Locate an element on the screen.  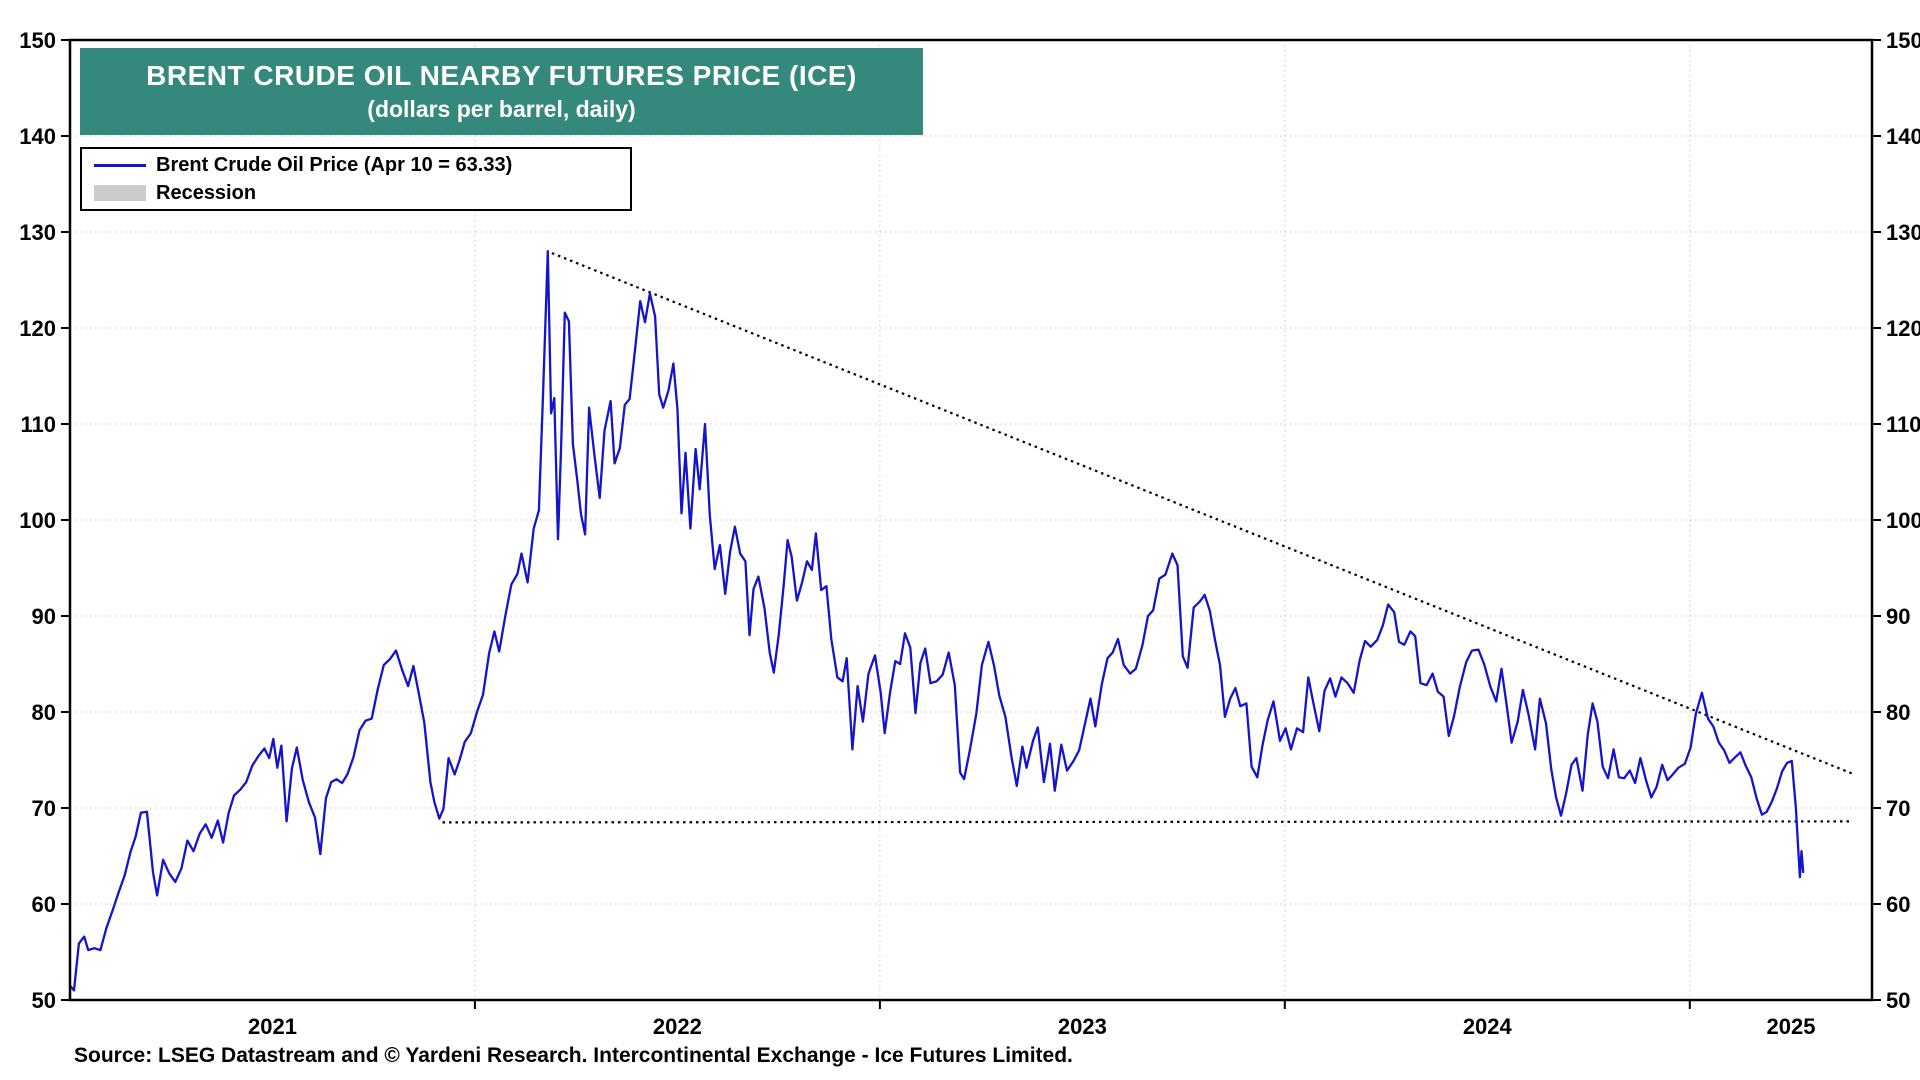
y-tick-label-left: 100 is located at coordinates (37, 520).